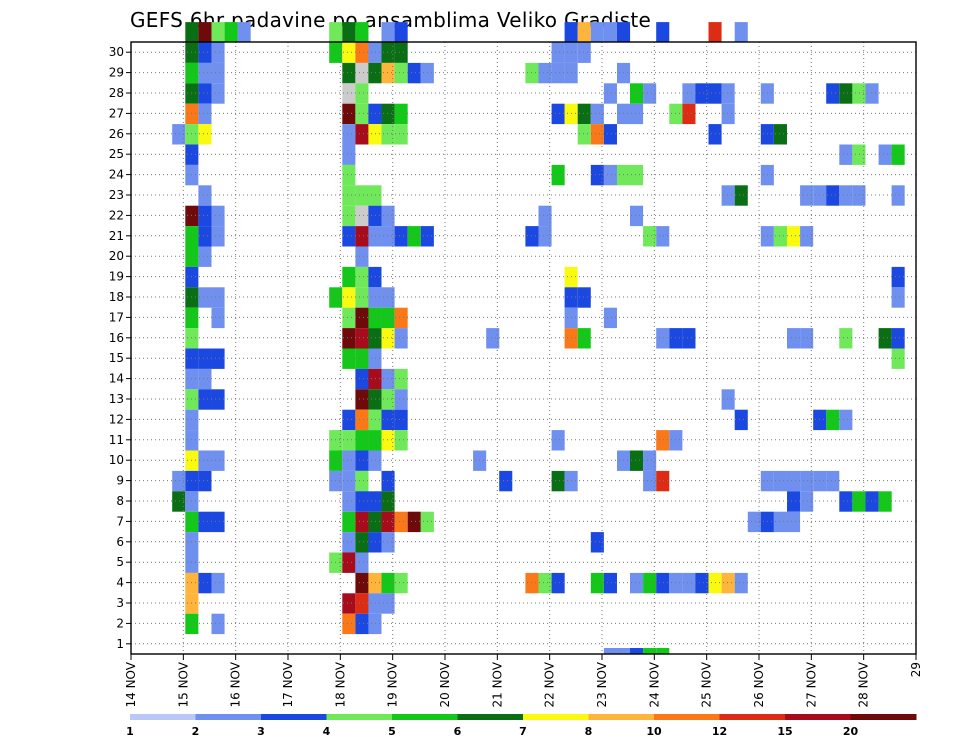  What do you see at coordinates (116, 399) in the screenshot?
I see `y-tick-label: 13` at bounding box center [116, 399].